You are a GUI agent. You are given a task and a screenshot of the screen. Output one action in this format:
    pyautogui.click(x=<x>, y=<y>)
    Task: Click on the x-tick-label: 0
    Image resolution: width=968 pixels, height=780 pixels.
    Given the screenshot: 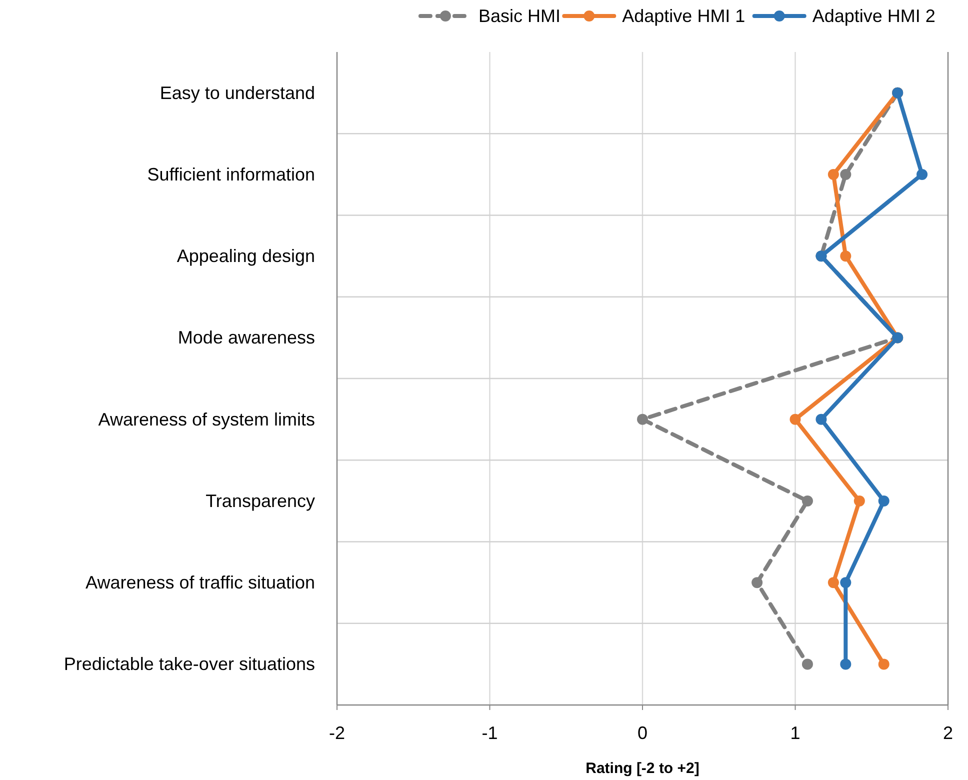 What is the action you would take?
    pyautogui.click(x=642, y=733)
    